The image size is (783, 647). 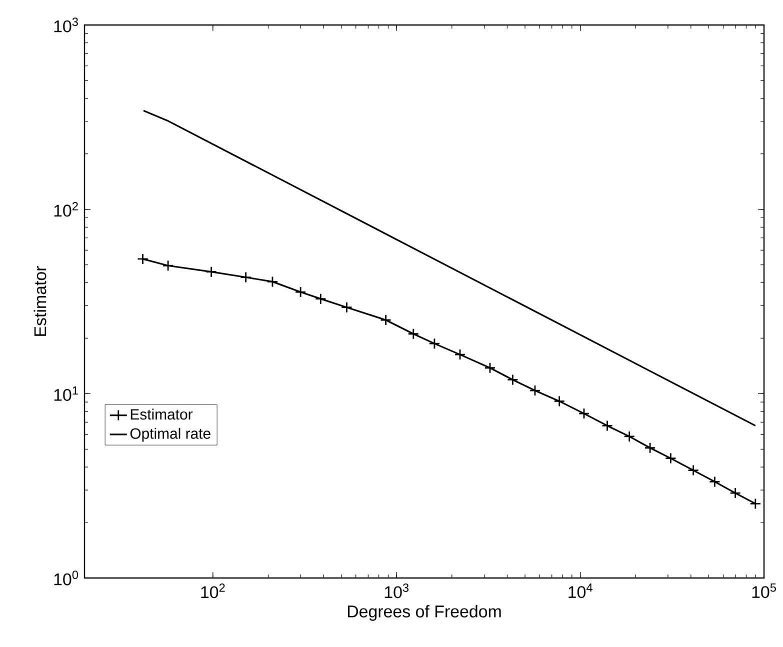 I want to click on x-tick-label: 10$^{5}$, so click(x=764, y=591).